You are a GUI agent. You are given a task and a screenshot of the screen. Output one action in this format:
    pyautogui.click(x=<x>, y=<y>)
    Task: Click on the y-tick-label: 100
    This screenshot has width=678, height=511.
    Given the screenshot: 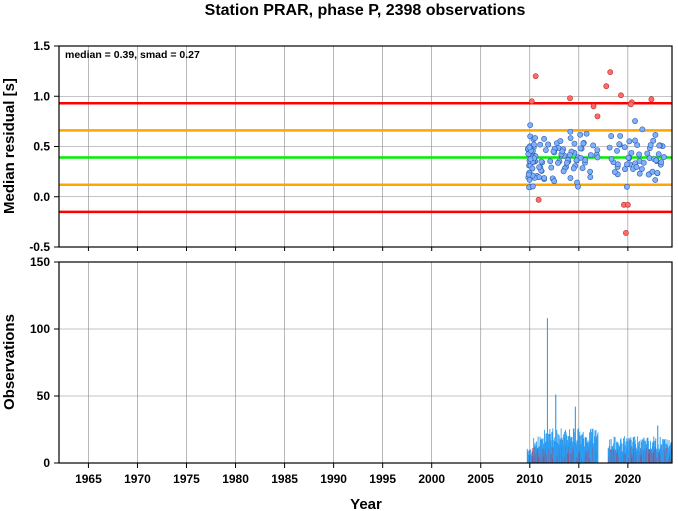 What is the action you would take?
    pyautogui.click(x=40, y=329)
    